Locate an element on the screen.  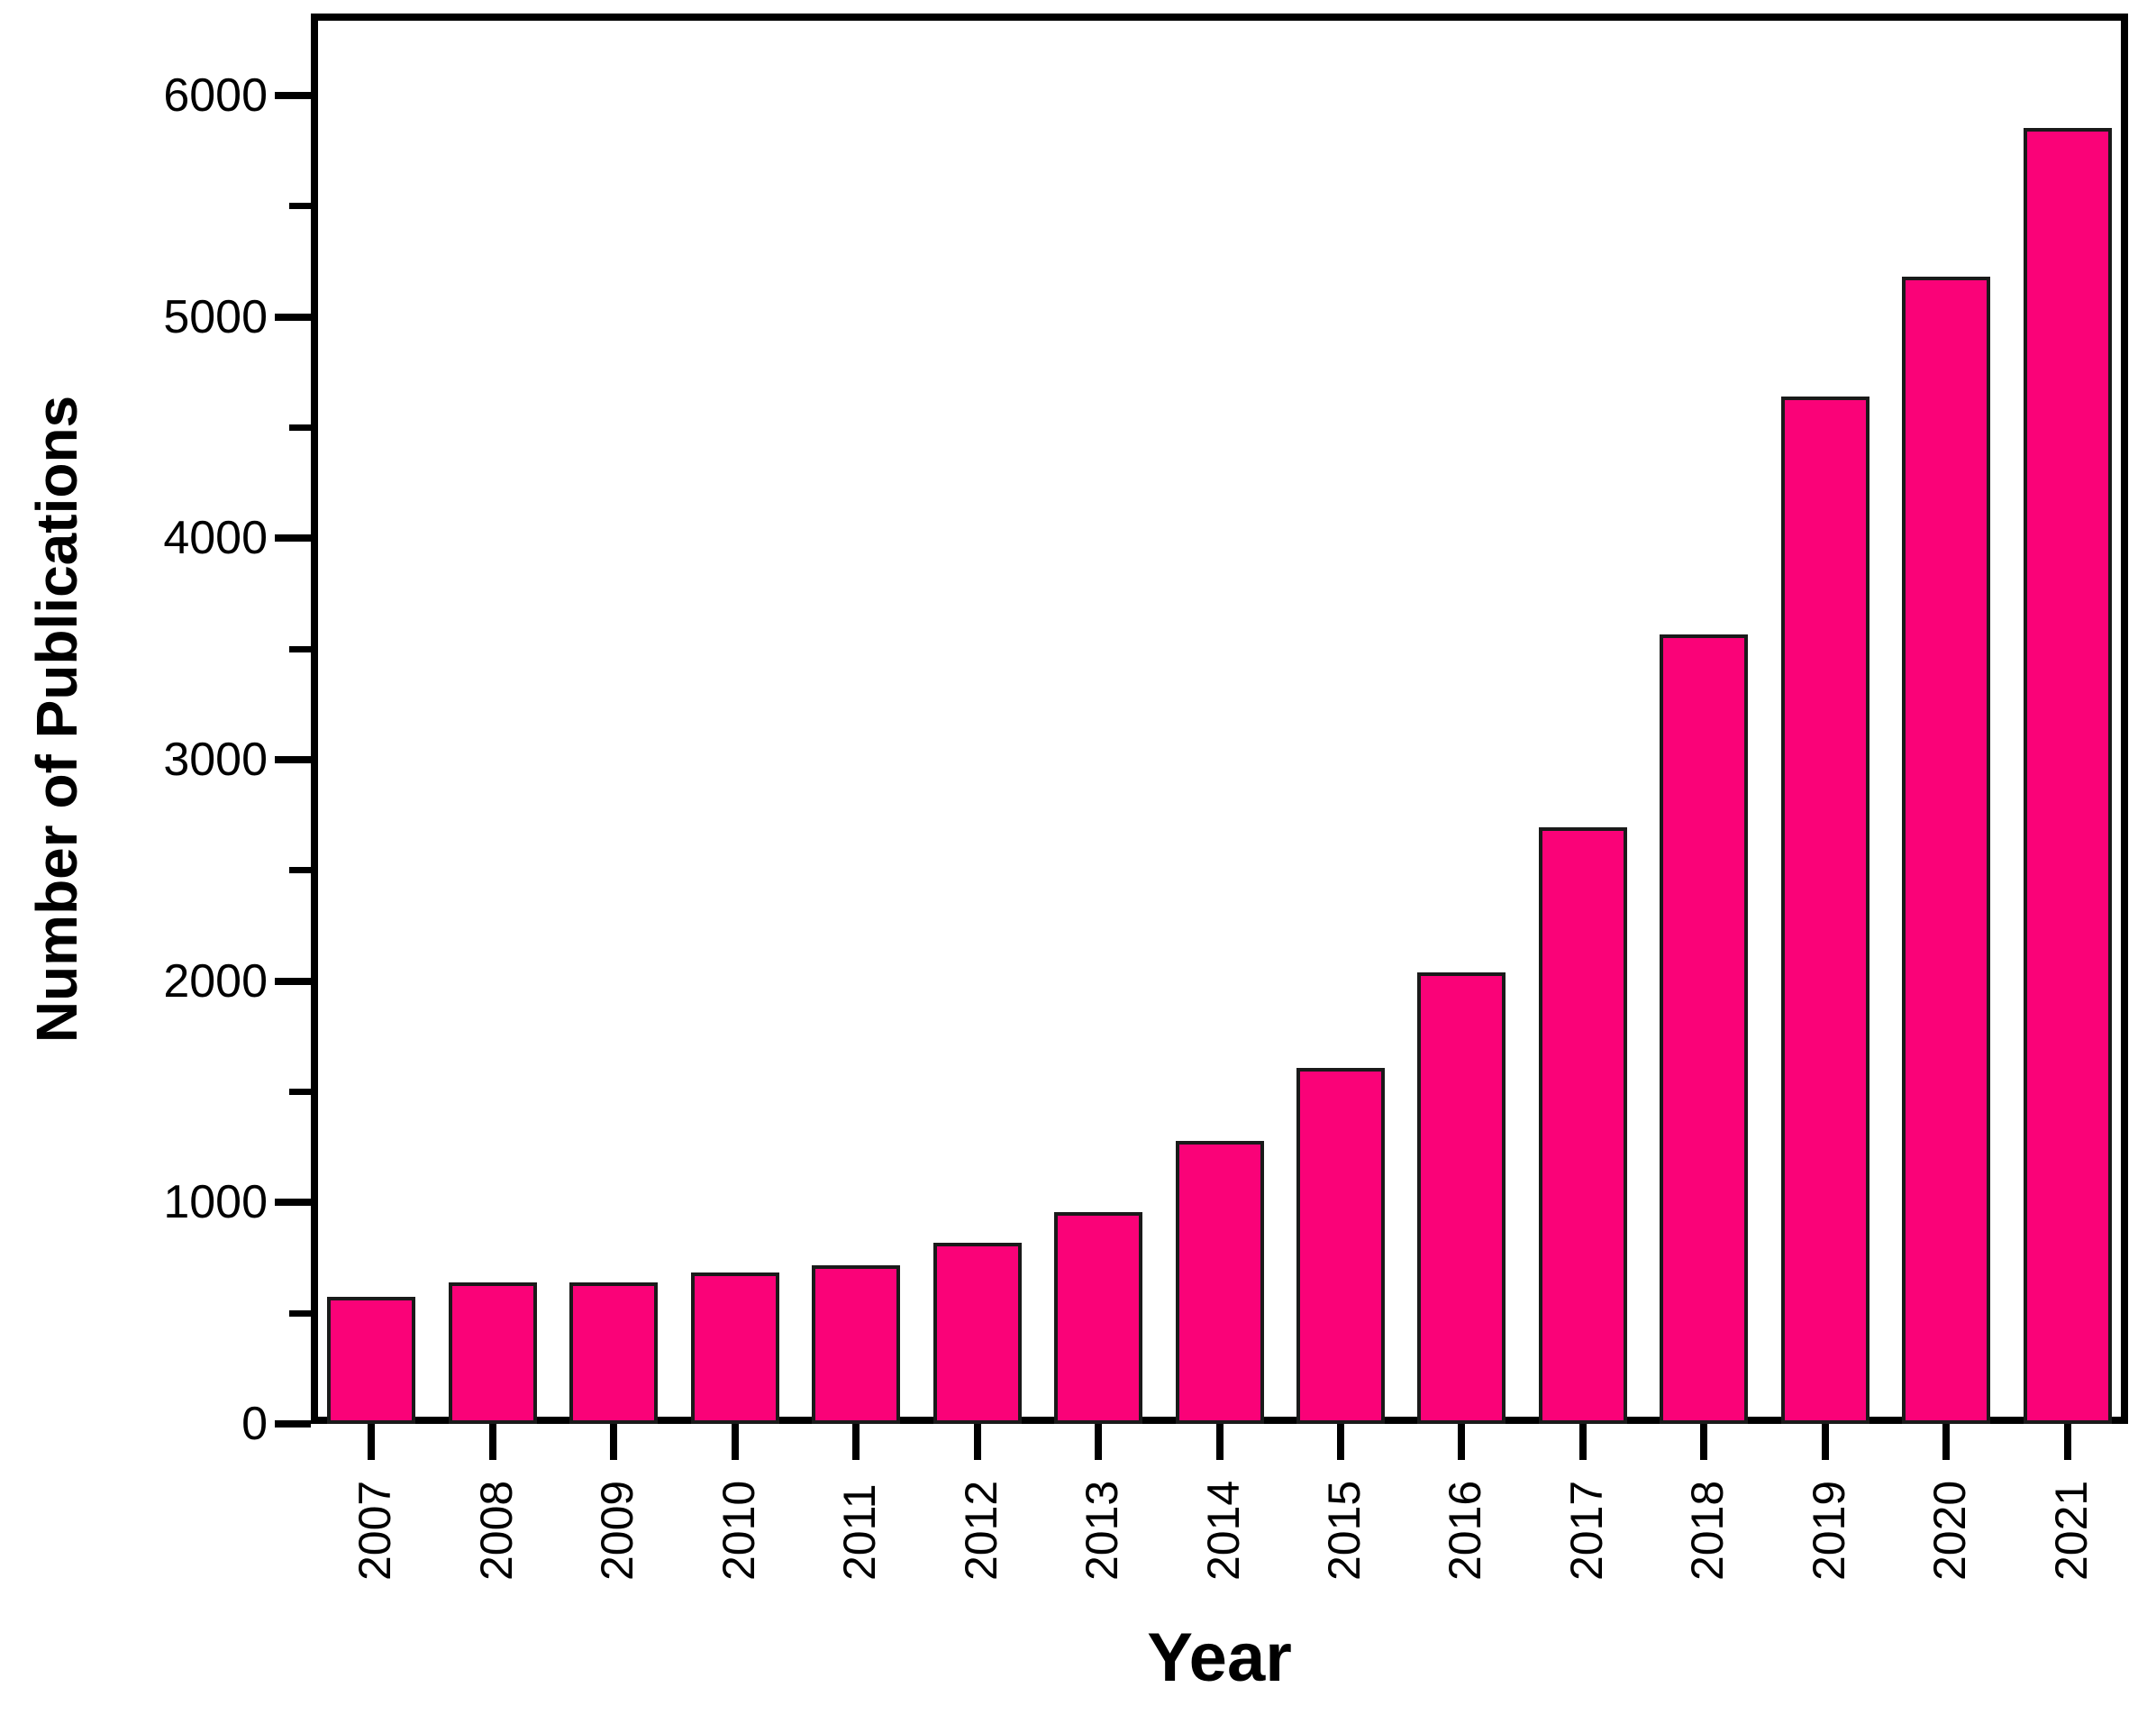
y-axis-title: Number of Publications is located at coordinates (56, 719).